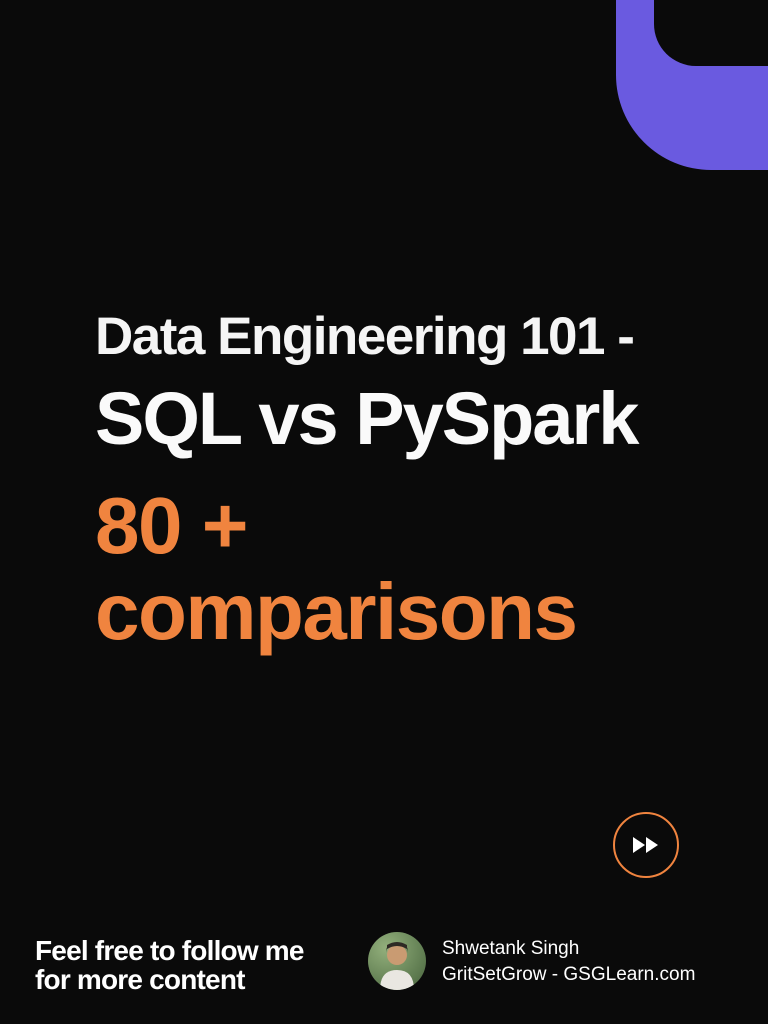 The image size is (768, 1024). I want to click on footer-tagline: Feel free to follow me for more content, so click(169, 965).